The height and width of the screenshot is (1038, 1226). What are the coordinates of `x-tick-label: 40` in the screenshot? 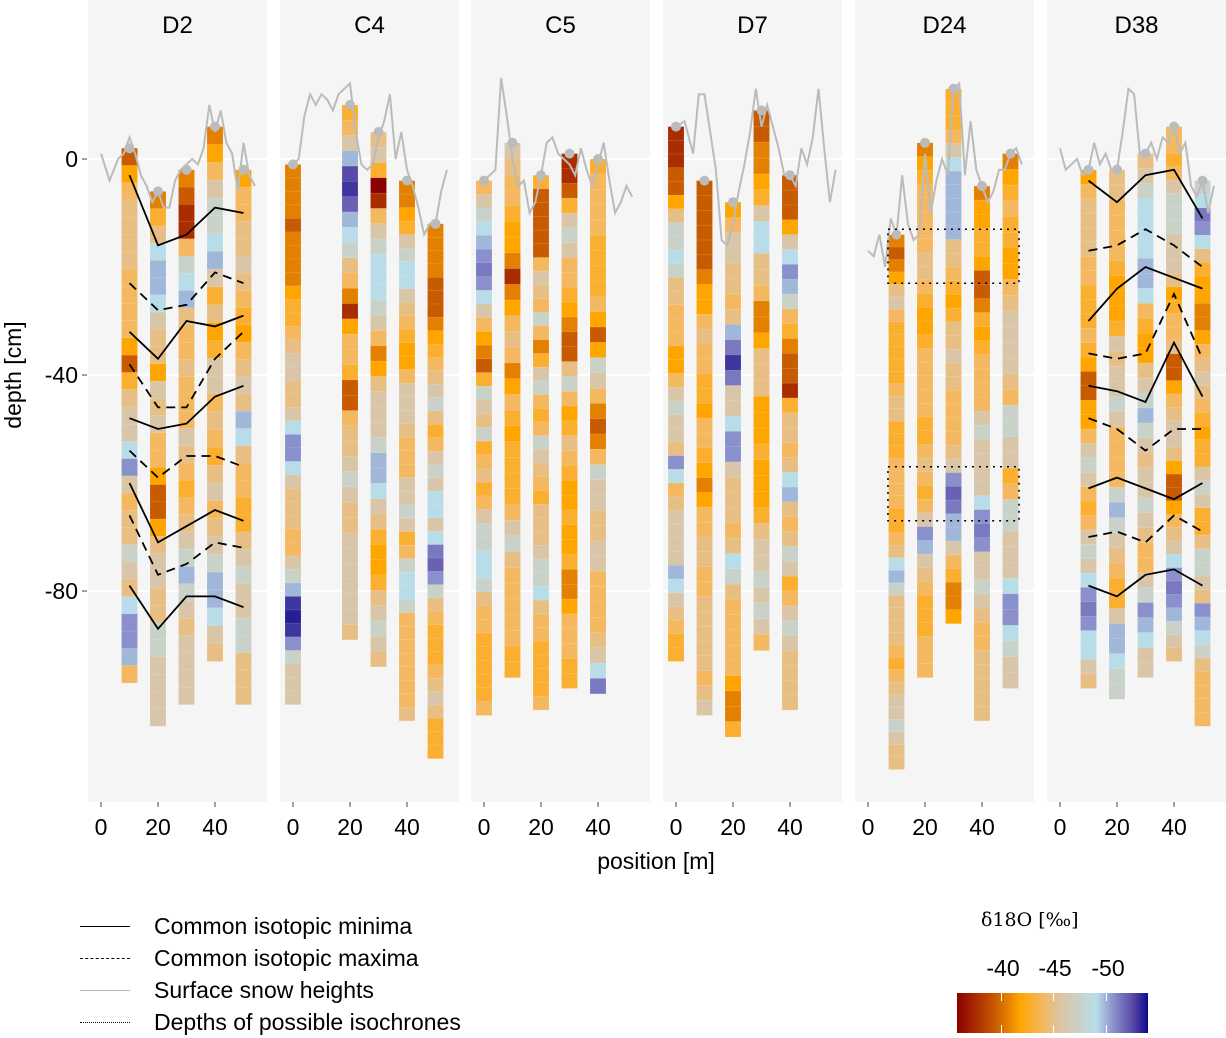 It's located at (407, 827).